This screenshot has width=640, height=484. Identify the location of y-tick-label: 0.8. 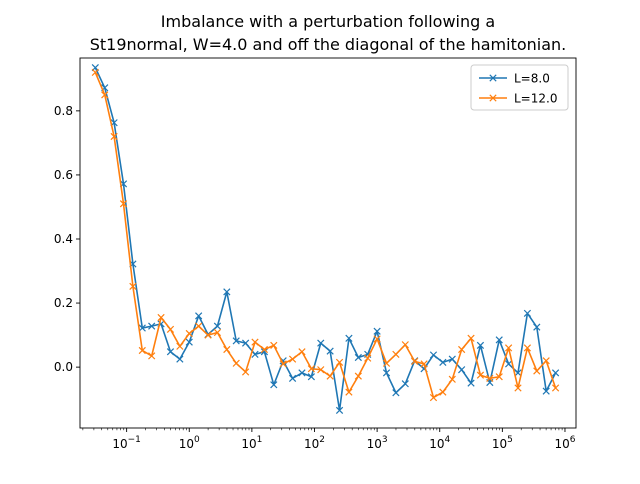
(63, 111).